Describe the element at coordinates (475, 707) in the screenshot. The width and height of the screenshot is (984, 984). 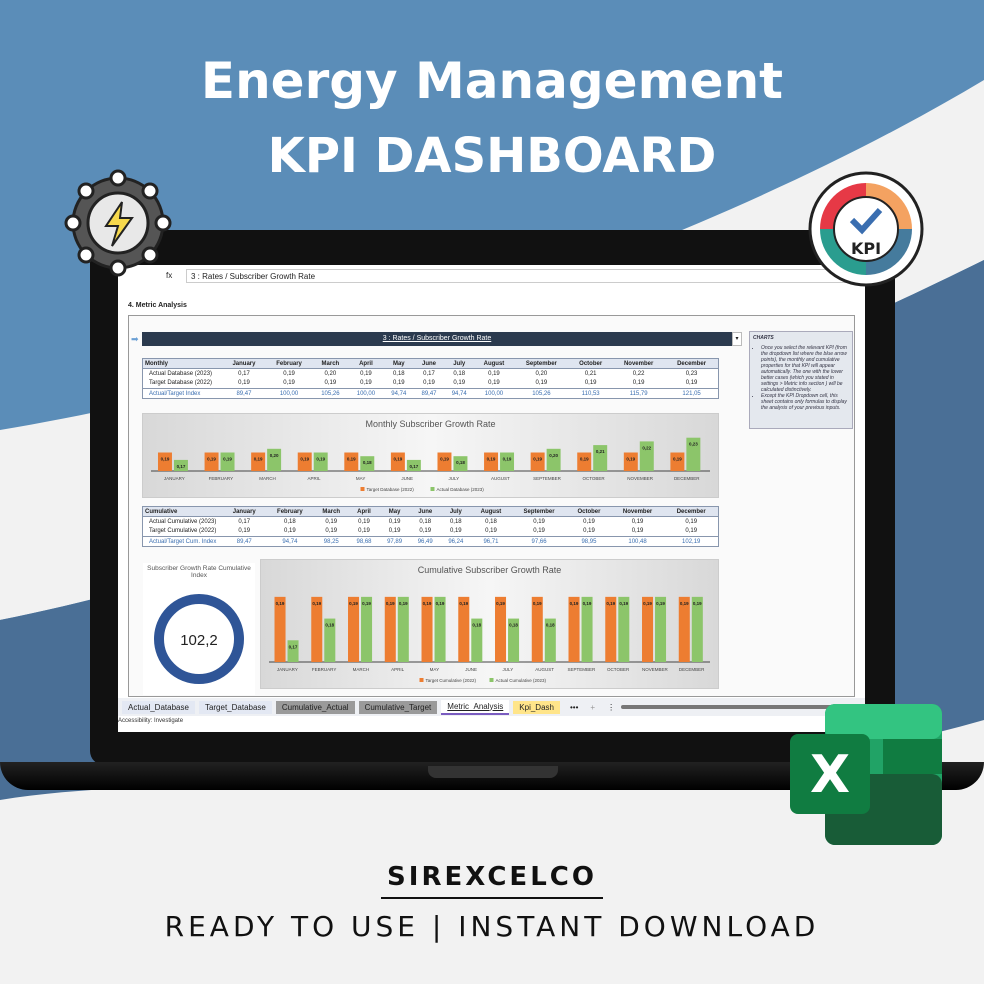
I see `tab-metric-analysis: Metric_Analysis` at that location.